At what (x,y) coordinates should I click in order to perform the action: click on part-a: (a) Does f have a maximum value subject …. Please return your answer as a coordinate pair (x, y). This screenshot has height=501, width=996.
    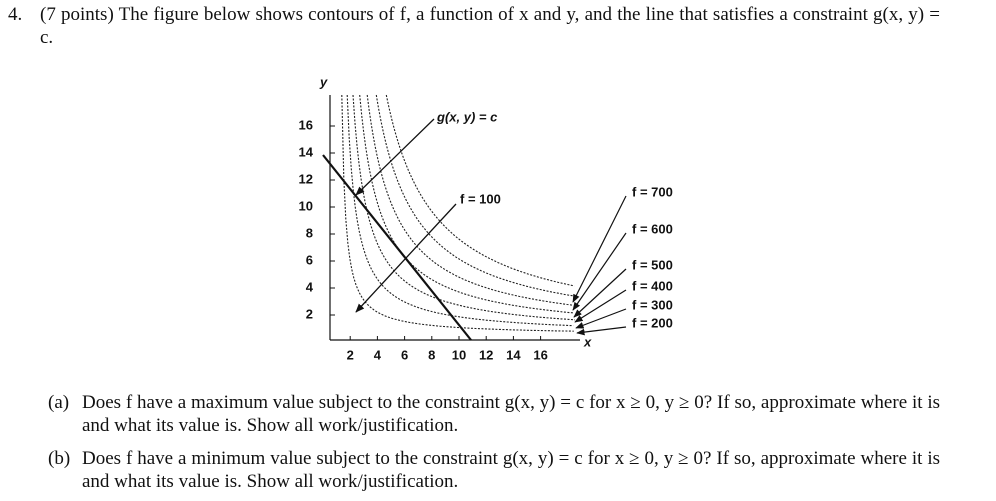
    Looking at the image, I should click on (494, 414).